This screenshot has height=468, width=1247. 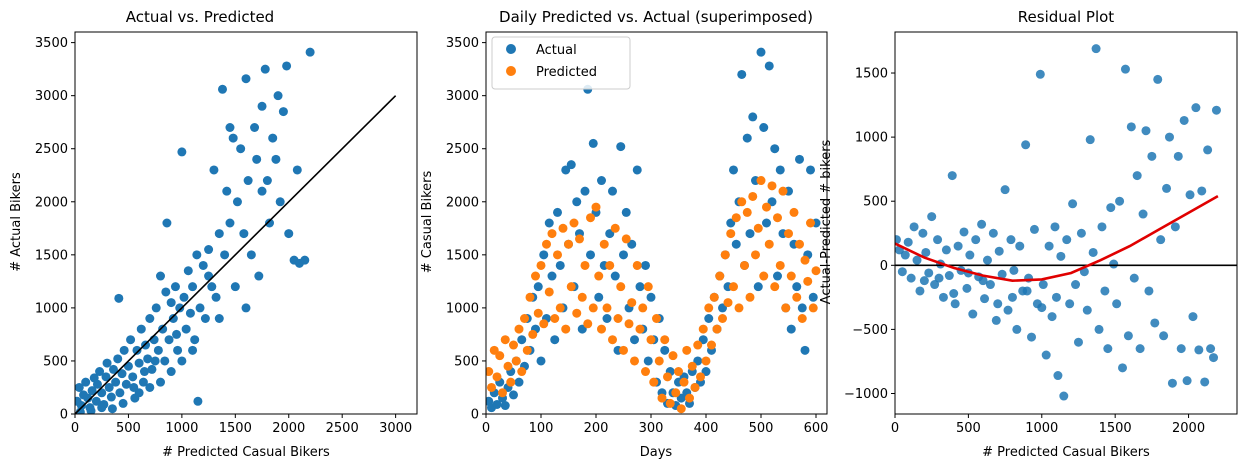 I want to click on chart1-xtick-label: 1500, so click(x=235, y=428).